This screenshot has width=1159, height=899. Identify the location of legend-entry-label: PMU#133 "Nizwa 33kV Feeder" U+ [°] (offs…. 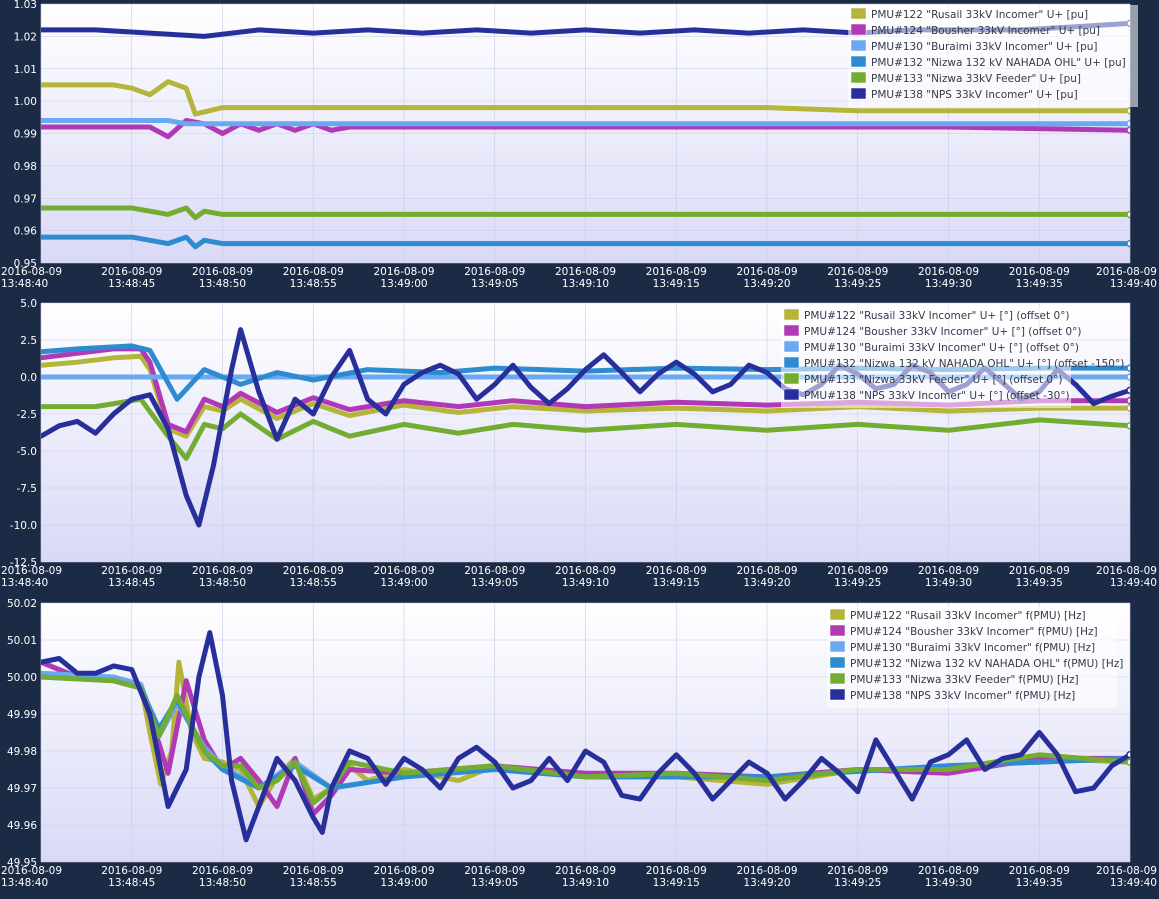
(933, 380).